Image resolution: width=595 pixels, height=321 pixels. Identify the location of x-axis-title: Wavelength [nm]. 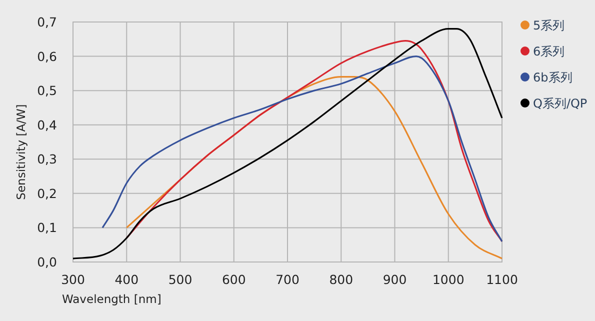
(112, 299).